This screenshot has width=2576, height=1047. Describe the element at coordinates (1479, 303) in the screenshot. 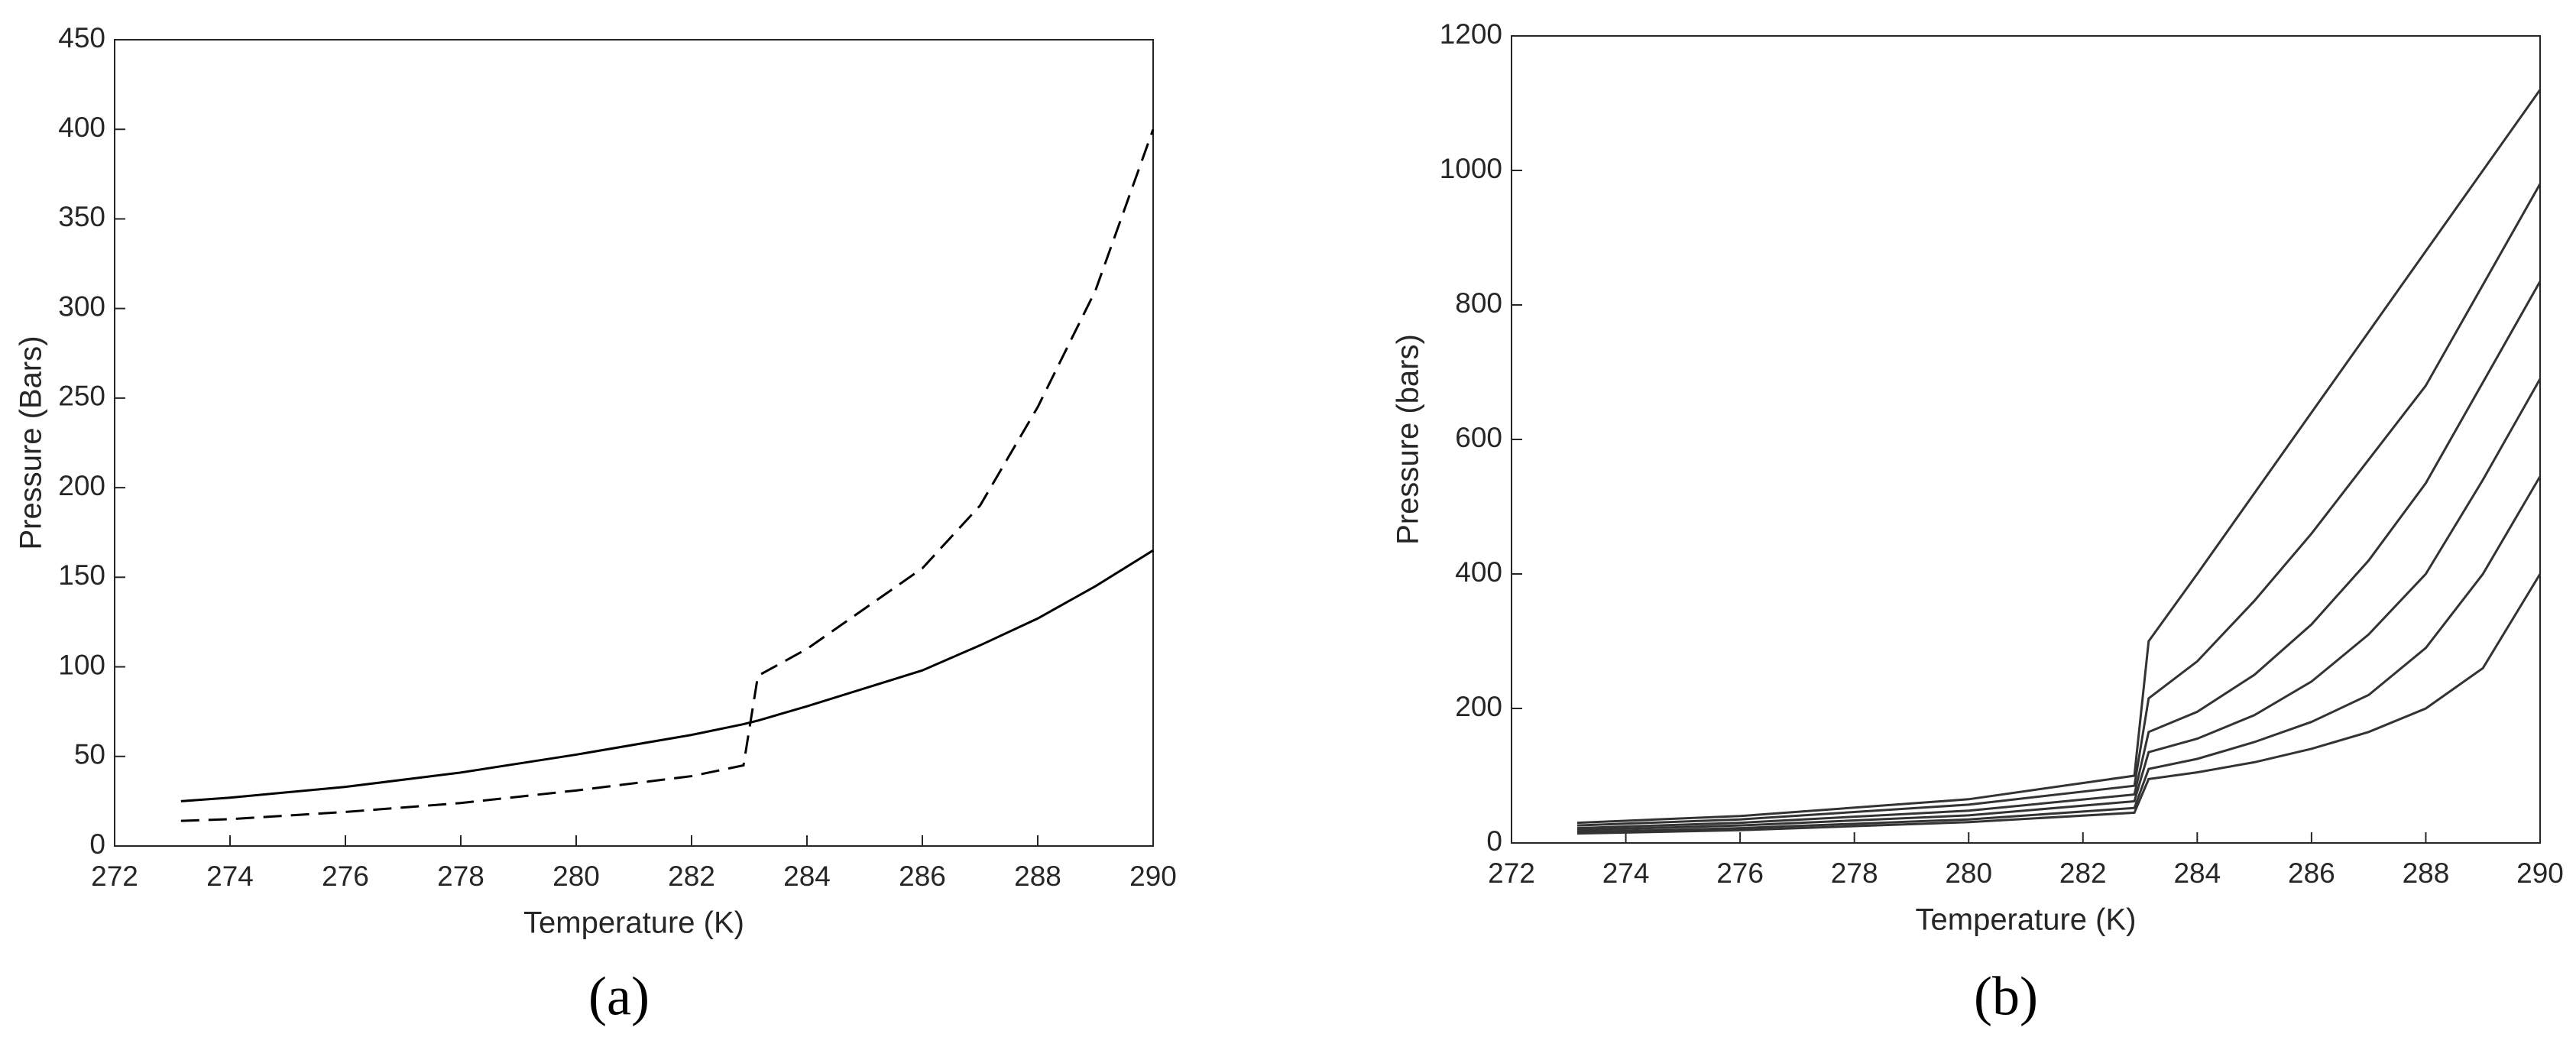

I see `y-tick-label: 800` at that location.